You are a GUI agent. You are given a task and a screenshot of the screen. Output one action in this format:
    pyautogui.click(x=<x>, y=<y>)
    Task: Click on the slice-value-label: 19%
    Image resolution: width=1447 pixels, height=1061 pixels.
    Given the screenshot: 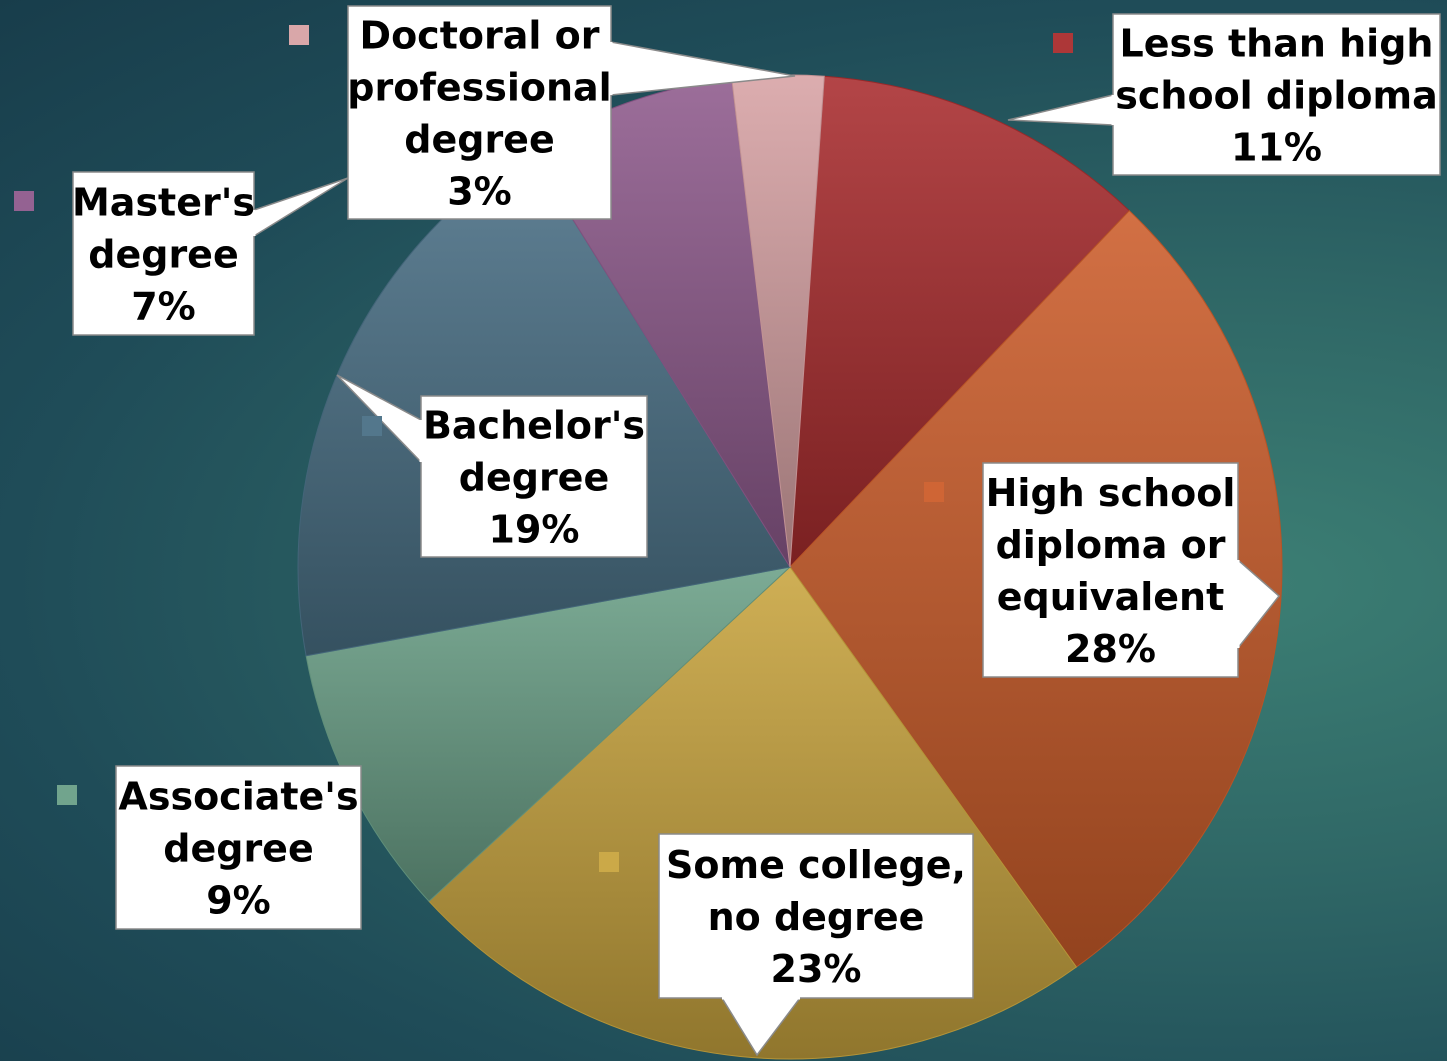 What is the action you would take?
    pyautogui.click(x=534, y=530)
    